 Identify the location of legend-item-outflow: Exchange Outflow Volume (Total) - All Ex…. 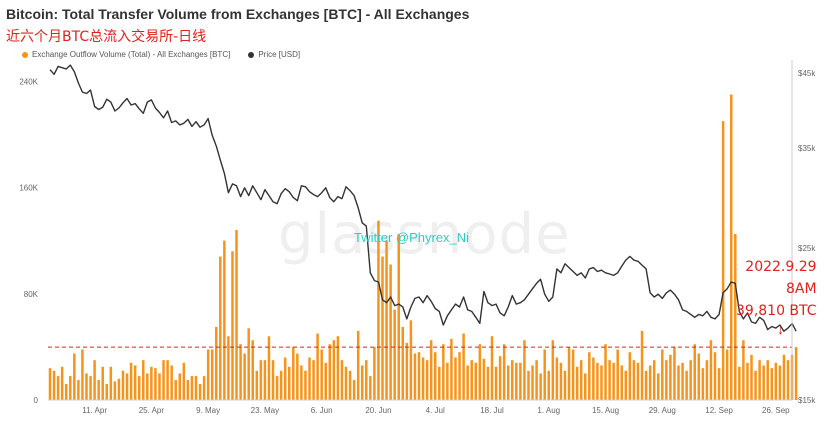
(126, 54).